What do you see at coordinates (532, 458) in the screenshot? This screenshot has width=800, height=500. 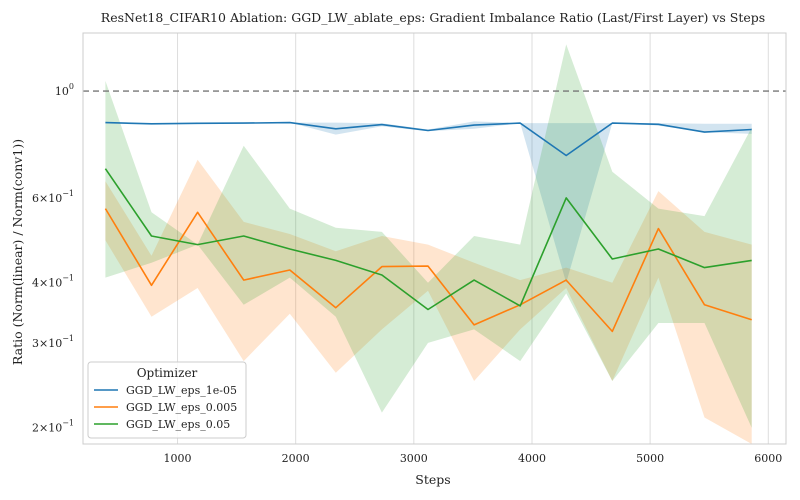 I see `x-tick-label: 4000` at bounding box center [532, 458].